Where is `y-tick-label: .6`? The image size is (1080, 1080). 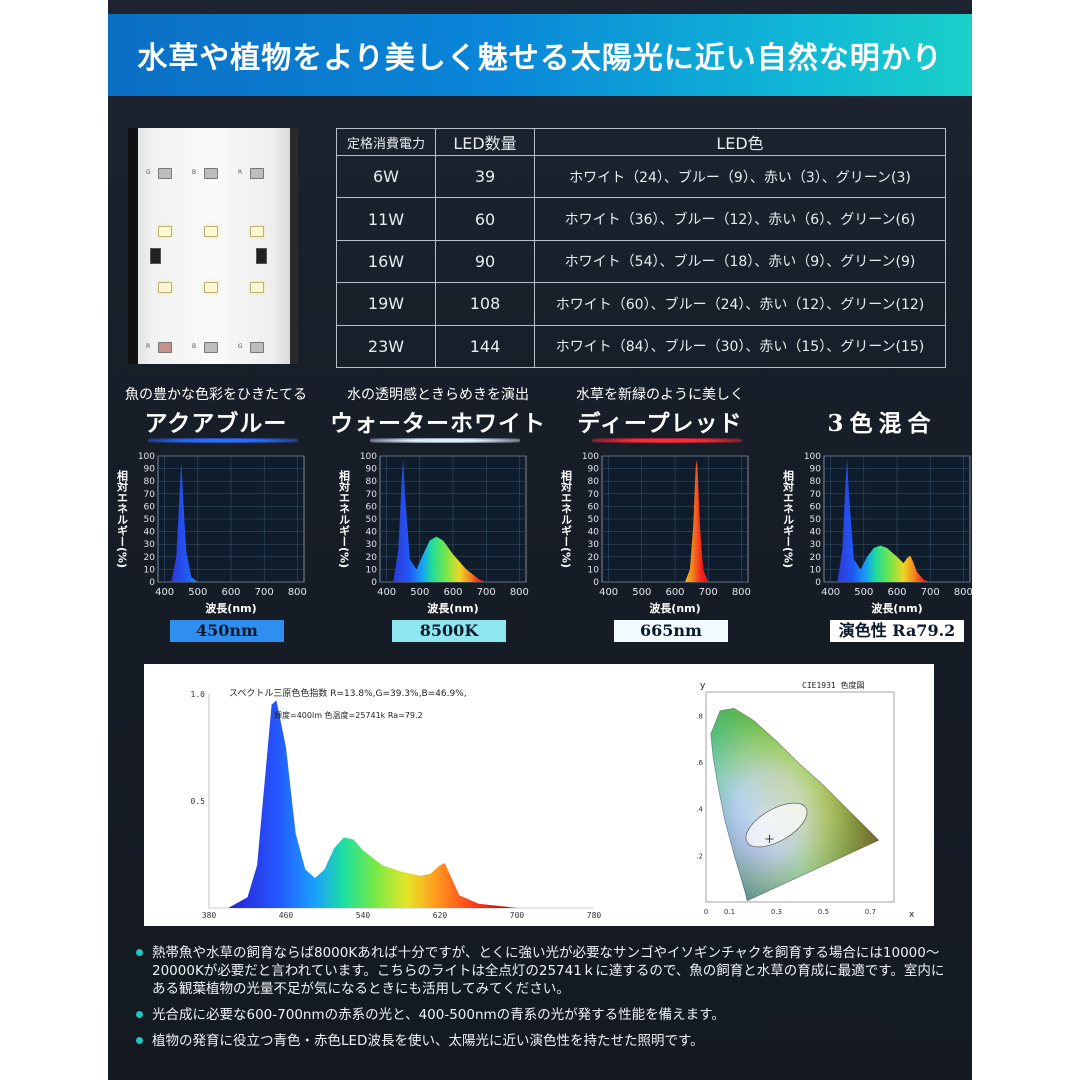 y-tick-label: .6 is located at coordinates (699, 763).